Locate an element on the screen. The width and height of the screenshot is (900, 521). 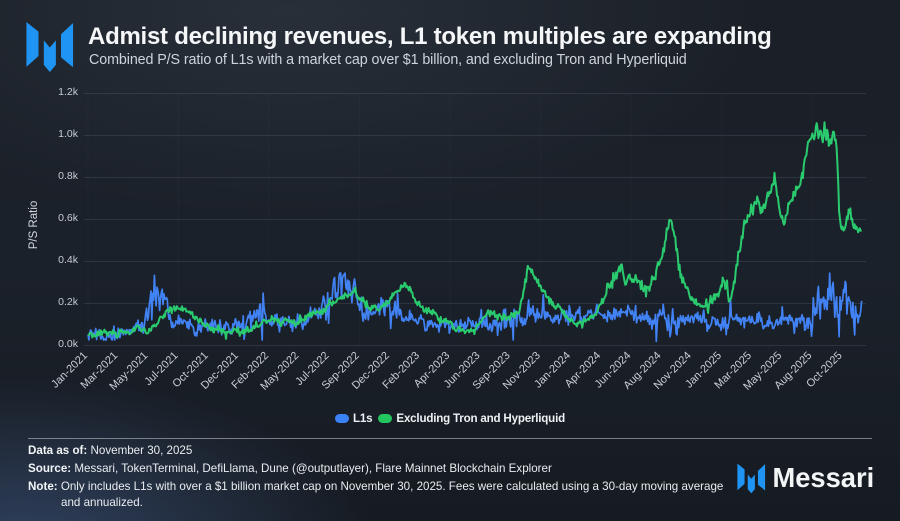
svg-text: 0.4k is located at coordinates (68, 260).